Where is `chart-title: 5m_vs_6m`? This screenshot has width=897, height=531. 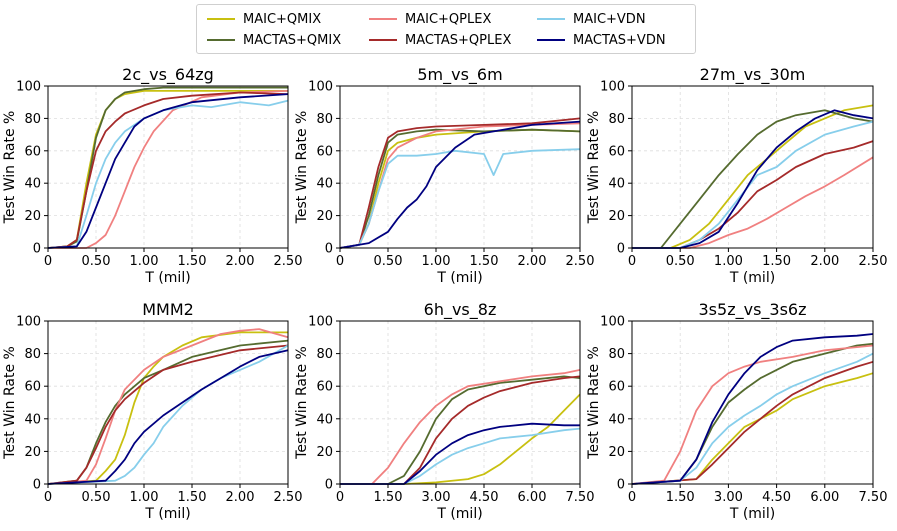 chart-title: 5m_vs_6m is located at coordinates (459, 75).